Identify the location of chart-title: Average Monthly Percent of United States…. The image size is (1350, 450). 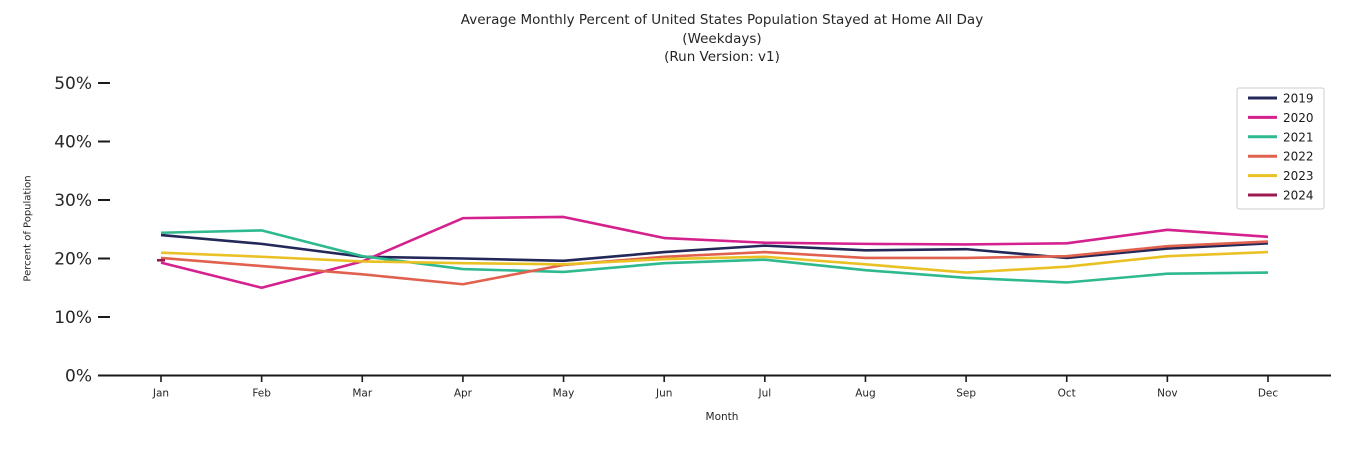
(722, 39).